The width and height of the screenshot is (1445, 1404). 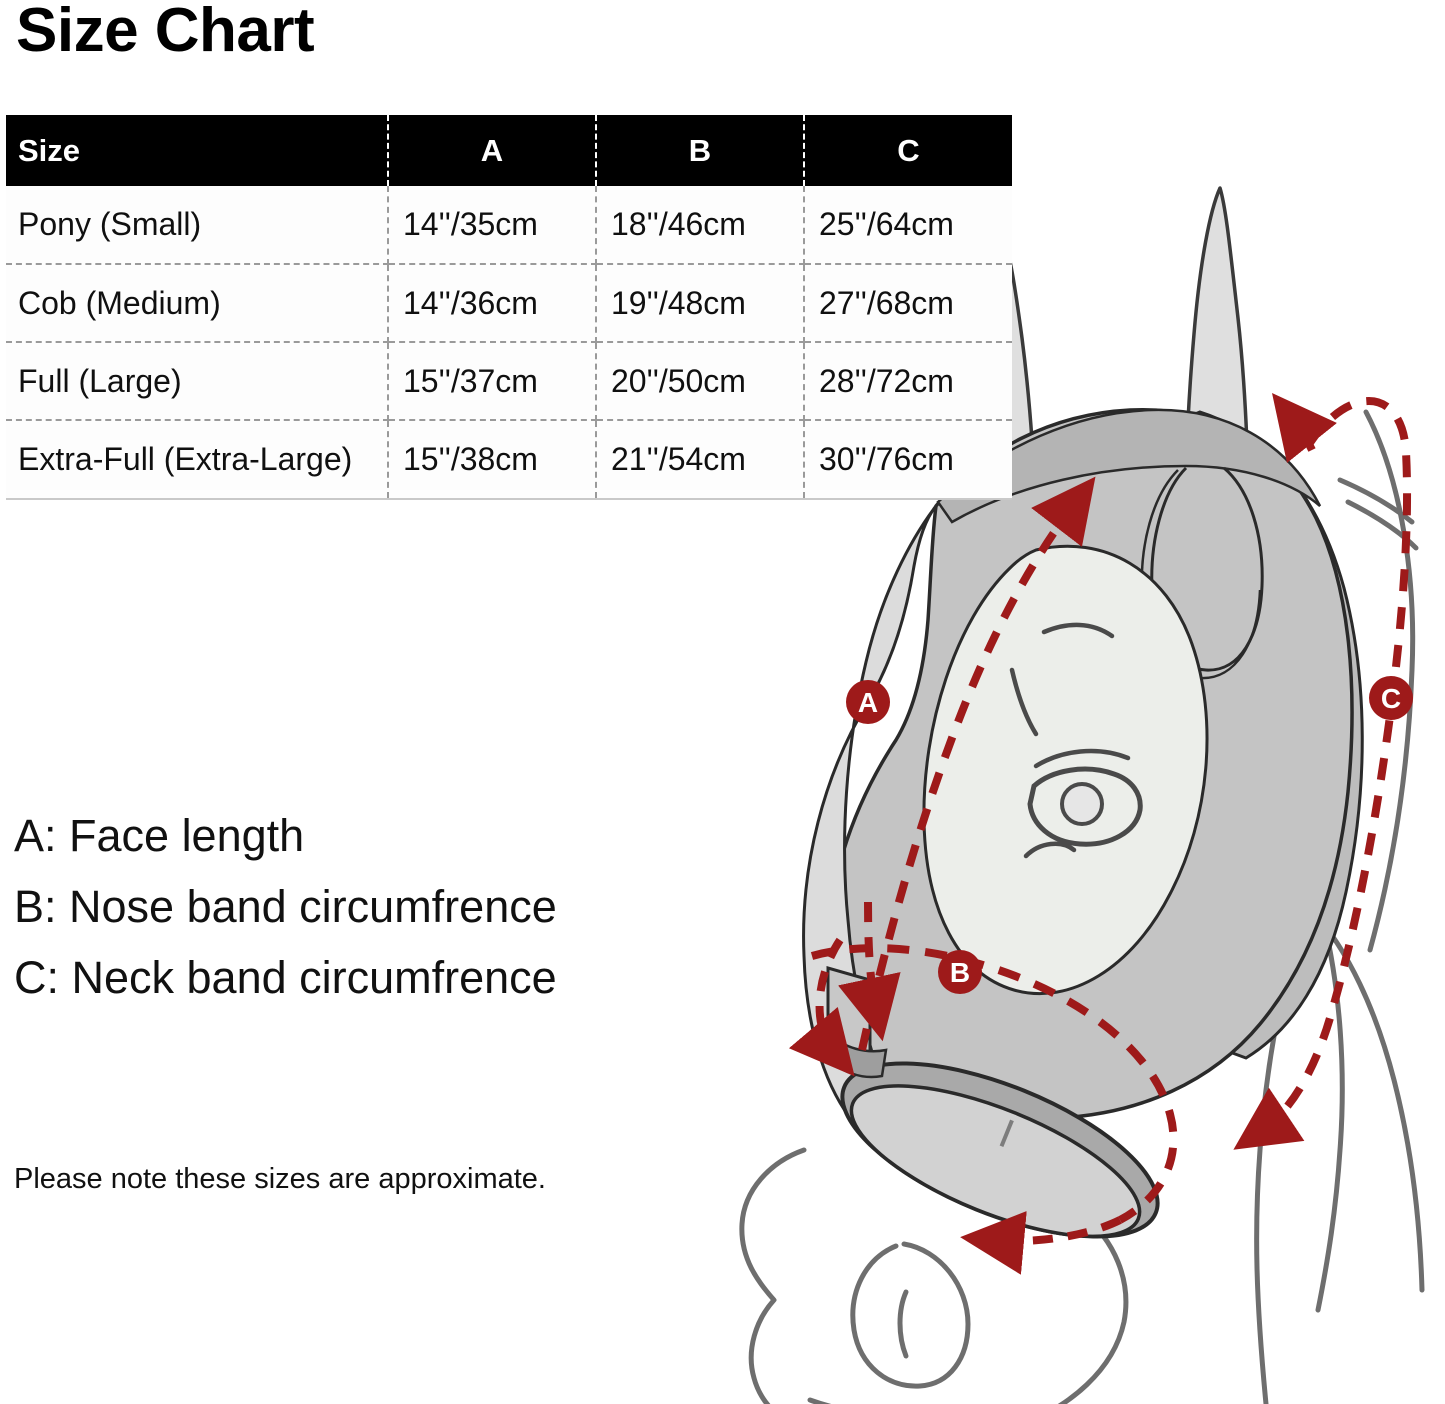 I want to click on column-header-size: Size, so click(x=197, y=150).